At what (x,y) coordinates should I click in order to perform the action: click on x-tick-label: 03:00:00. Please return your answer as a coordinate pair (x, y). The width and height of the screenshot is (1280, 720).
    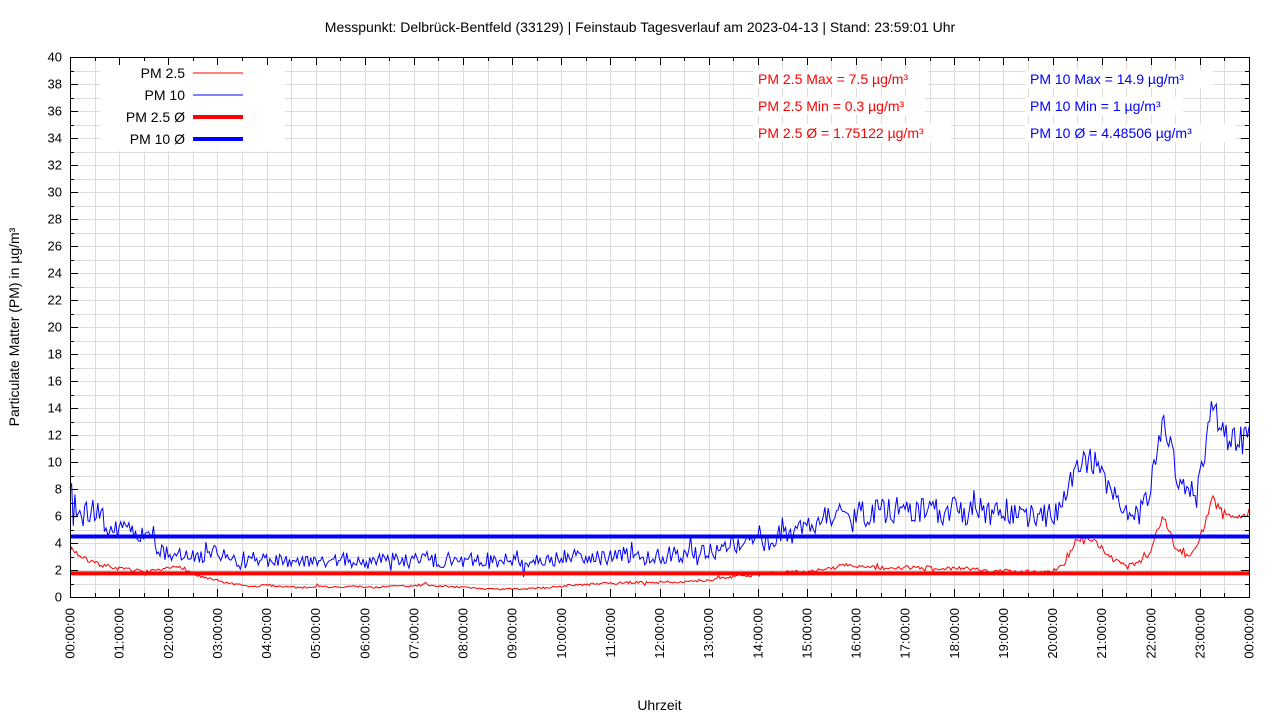
    Looking at the image, I should click on (217, 633).